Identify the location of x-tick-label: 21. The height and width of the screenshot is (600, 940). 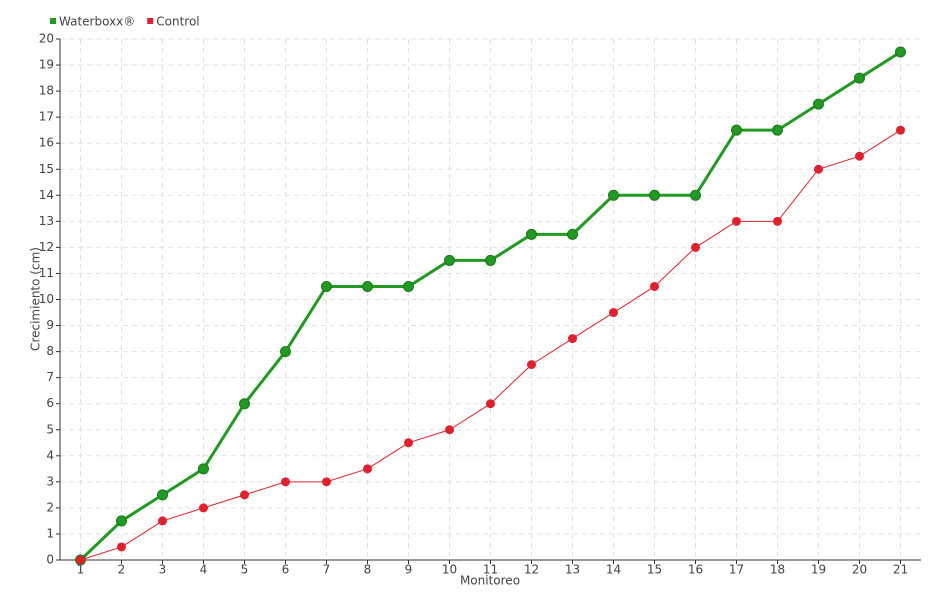
(900, 570).